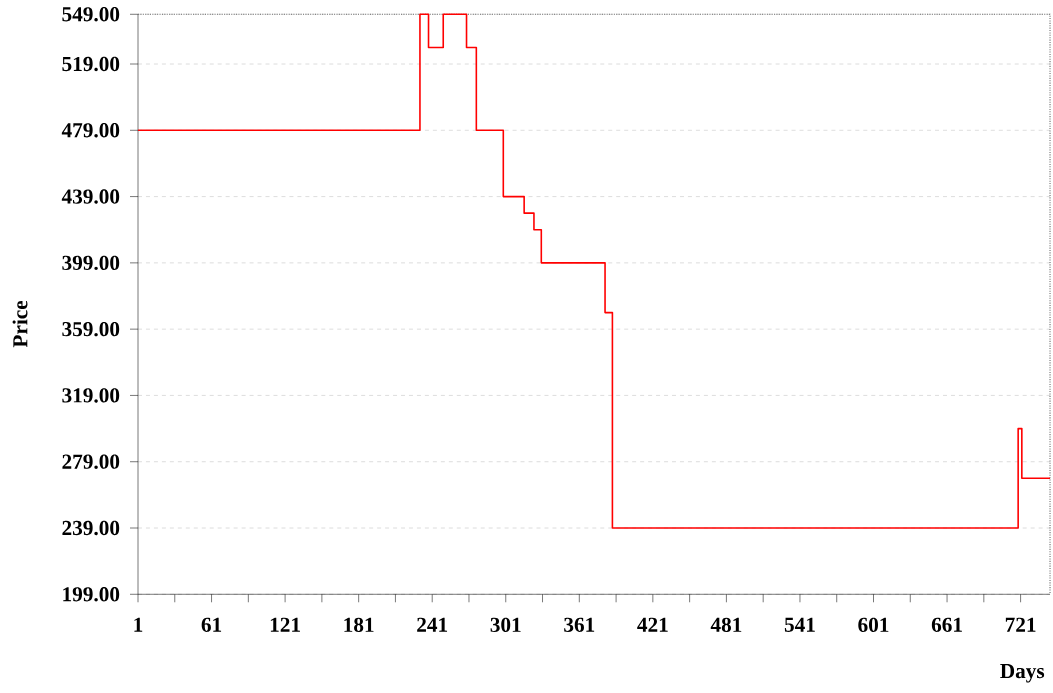  I want to click on y-tick-label: 519.00, so click(91, 64).